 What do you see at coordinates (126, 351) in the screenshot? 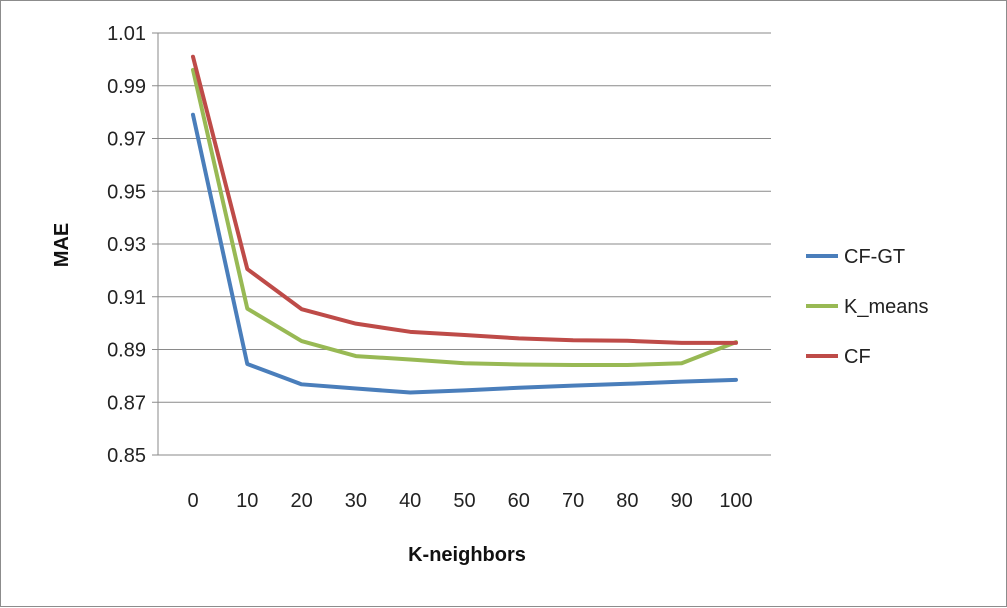
I see `y-tick-label: 0.89` at bounding box center [126, 351].